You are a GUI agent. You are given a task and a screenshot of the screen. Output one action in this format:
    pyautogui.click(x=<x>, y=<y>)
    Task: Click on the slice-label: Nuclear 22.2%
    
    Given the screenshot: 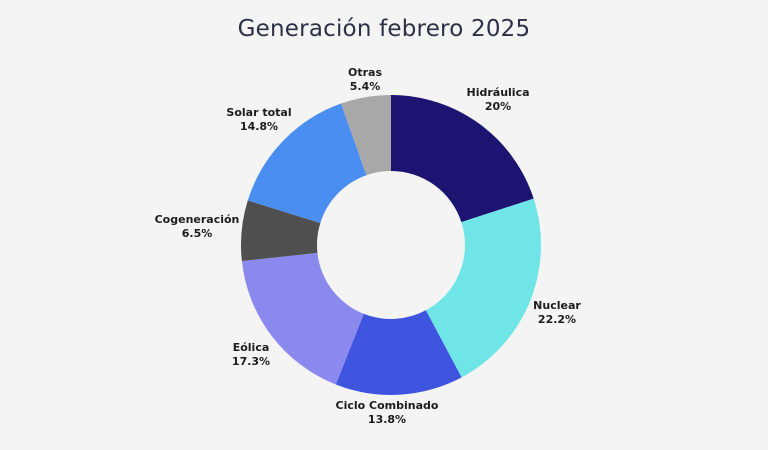 What is the action you would take?
    pyautogui.click(x=557, y=313)
    